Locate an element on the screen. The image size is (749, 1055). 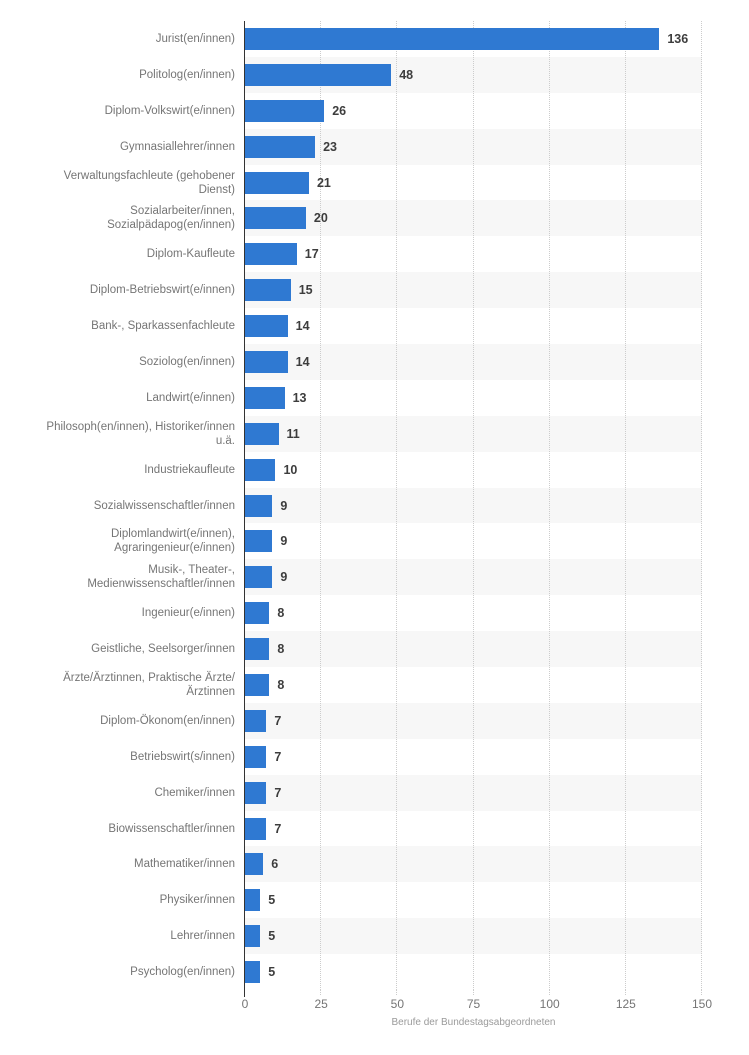
row-plot-area: 5 is located at coordinates (473, 936).